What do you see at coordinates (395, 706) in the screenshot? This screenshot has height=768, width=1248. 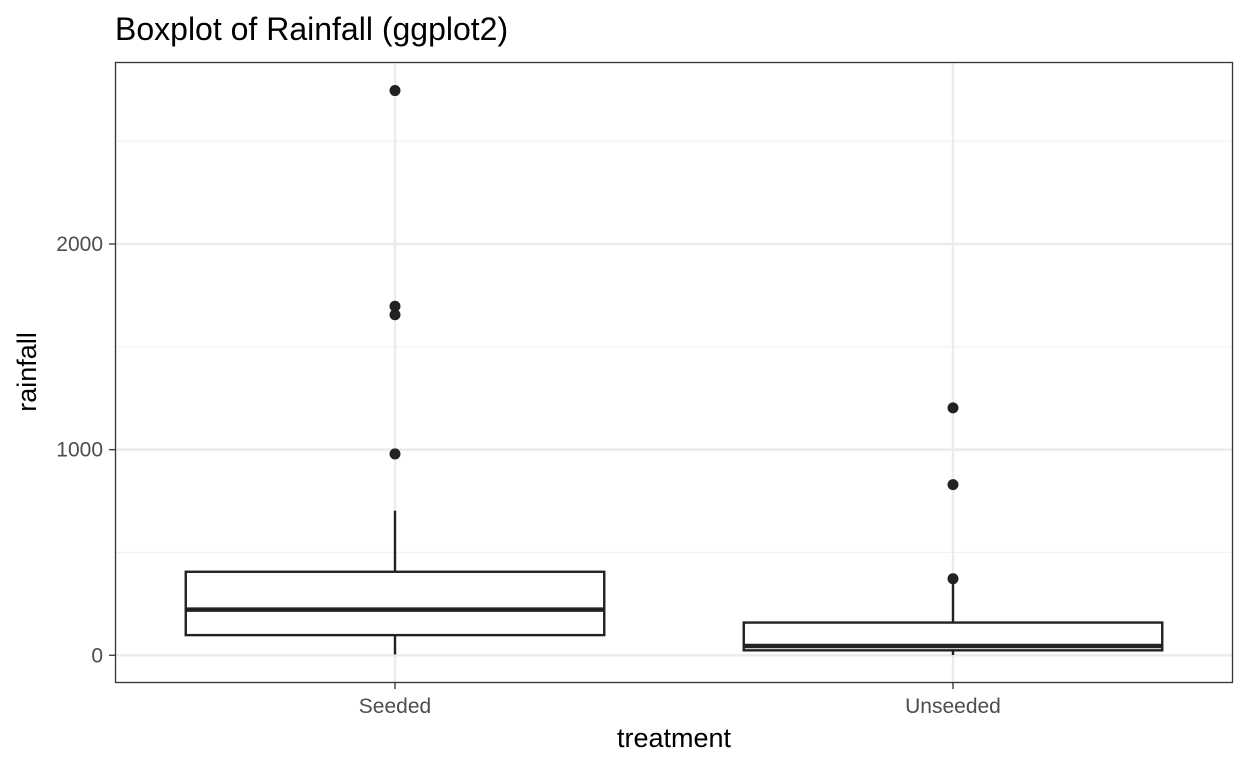 I see `x-tick-label: Seeded` at bounding box center [395, 706].